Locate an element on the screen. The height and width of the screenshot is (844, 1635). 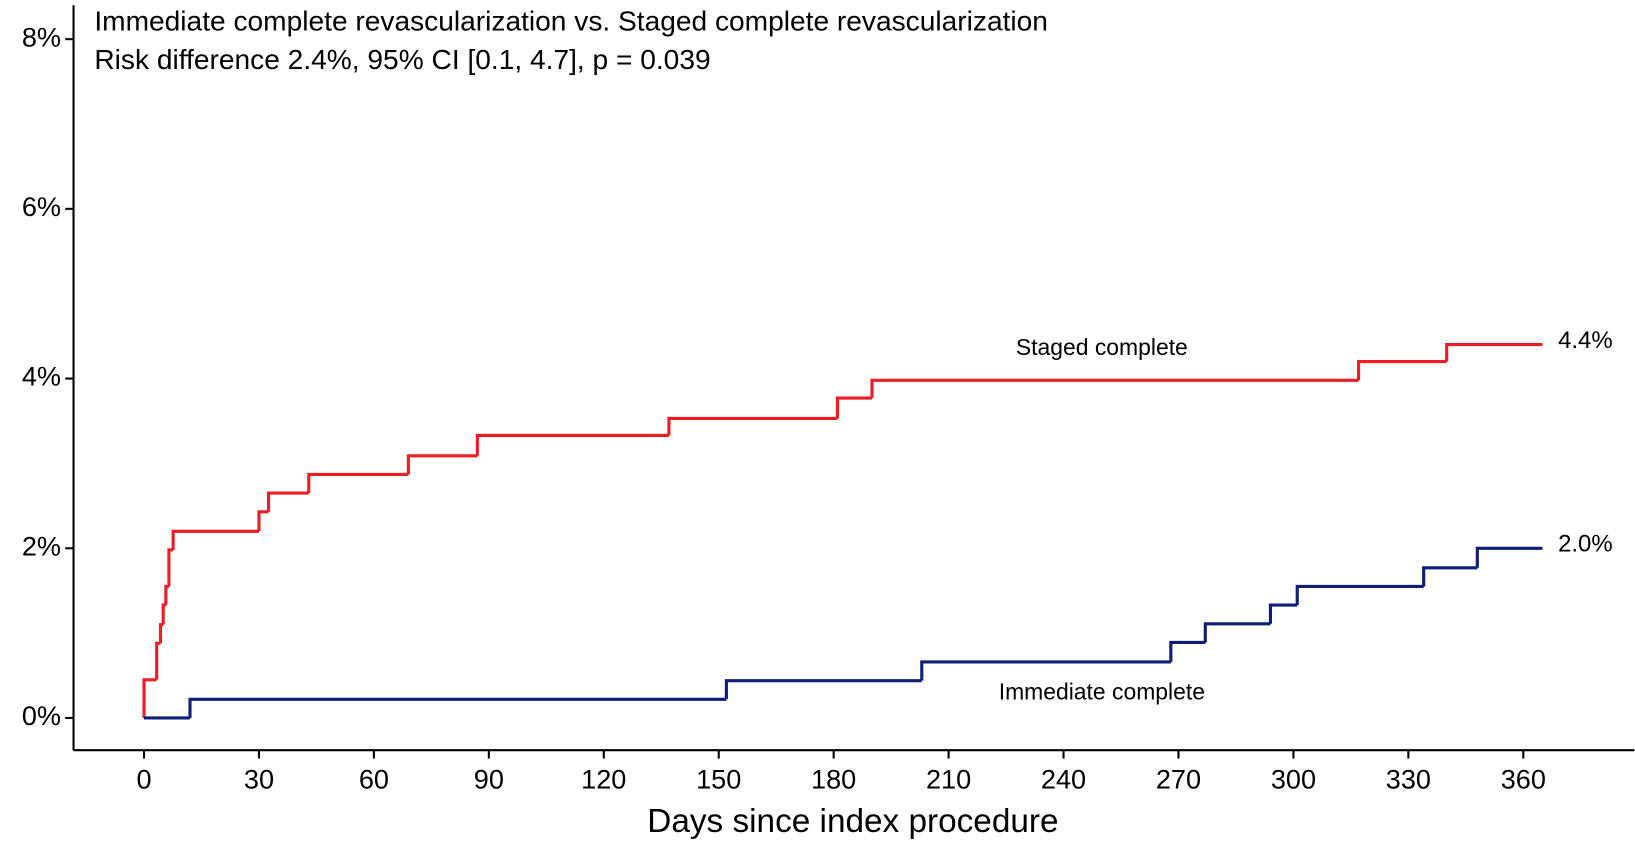
y-tick-label: 6% is located at coordinates (41, 206).